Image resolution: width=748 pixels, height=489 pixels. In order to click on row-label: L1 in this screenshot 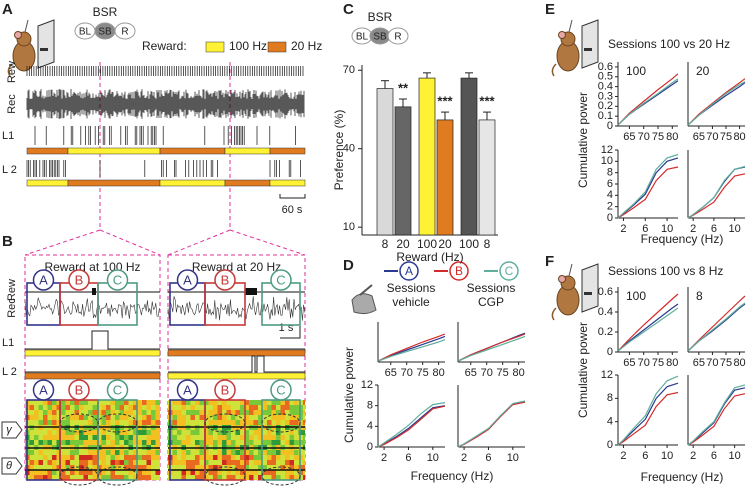, I will do `click(8, 343)`.